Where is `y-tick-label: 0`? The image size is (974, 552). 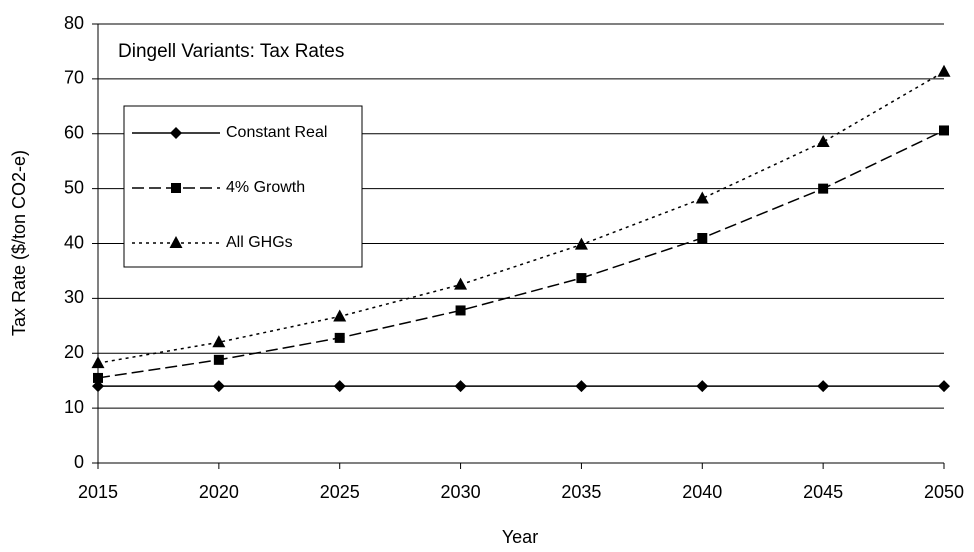
y-tick-label: 0 is located at coordinates (79, 462).